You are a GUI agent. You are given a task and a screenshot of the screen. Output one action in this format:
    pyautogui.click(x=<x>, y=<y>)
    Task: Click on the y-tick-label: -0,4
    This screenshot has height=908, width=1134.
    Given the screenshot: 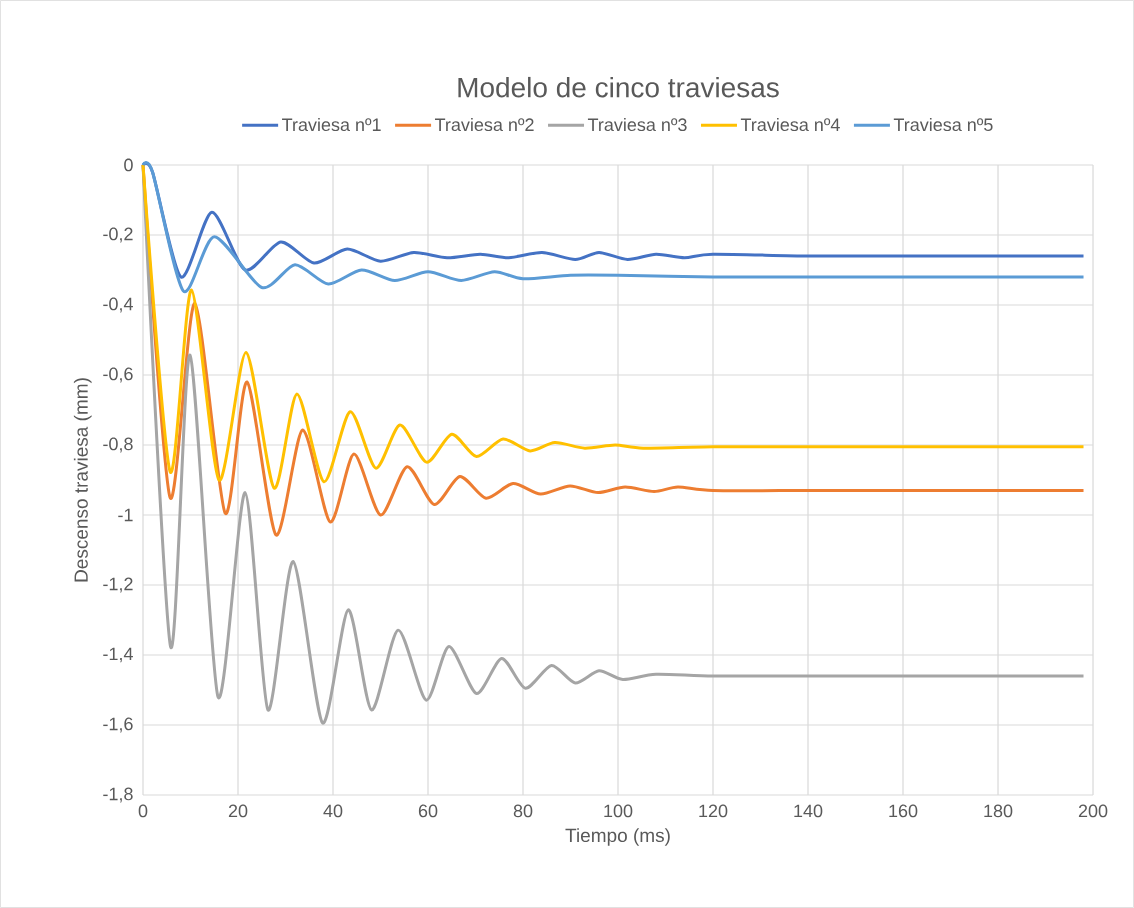 What is the action you would take?
    pyautogui.click(x=118, y=305)
    